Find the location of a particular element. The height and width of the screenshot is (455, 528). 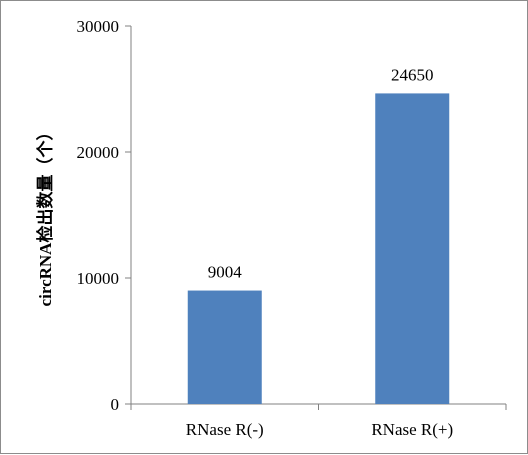

y-axis-title: circRNA检出数量（个） is located at coordinates (45, 215).